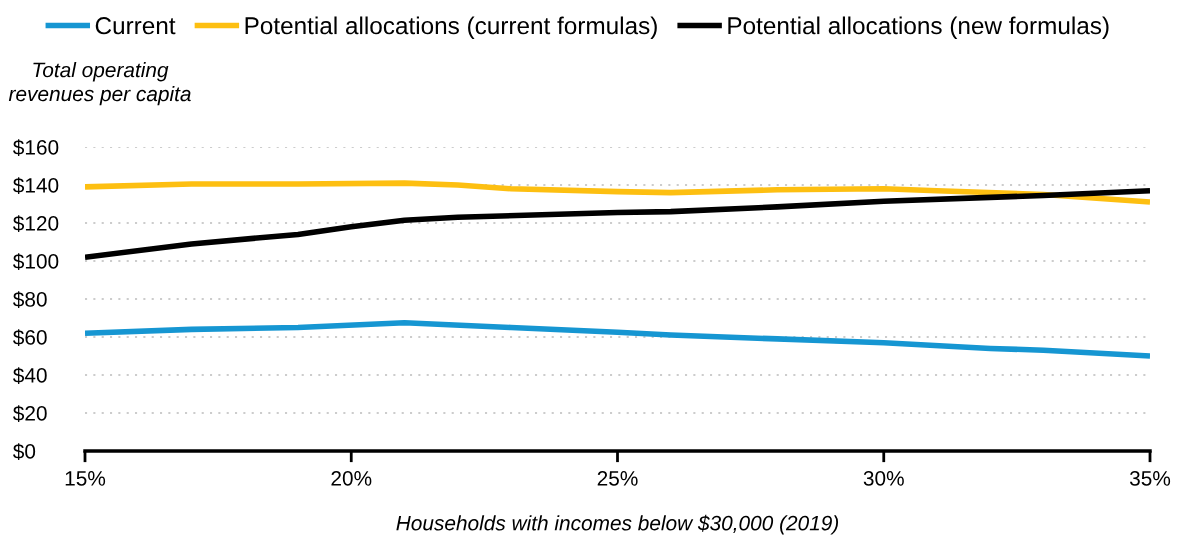 The width and height of the screenshot is (1182, 540). Describe the element at coordinates (30, 413) in the screenshot. I see `y-tick-label: $20` at that location.